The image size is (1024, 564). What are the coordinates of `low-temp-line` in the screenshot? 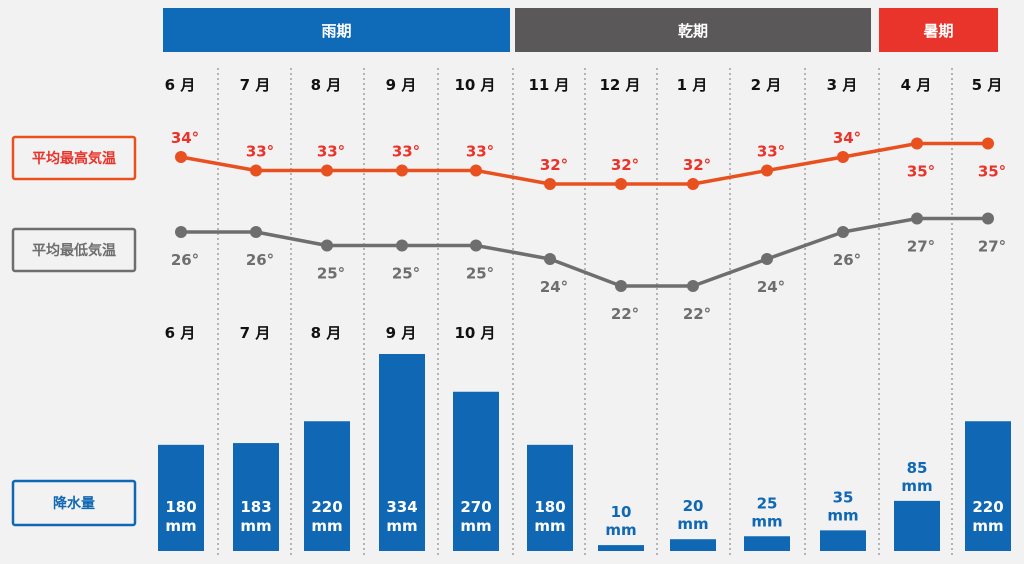 It's located at (584, 252).